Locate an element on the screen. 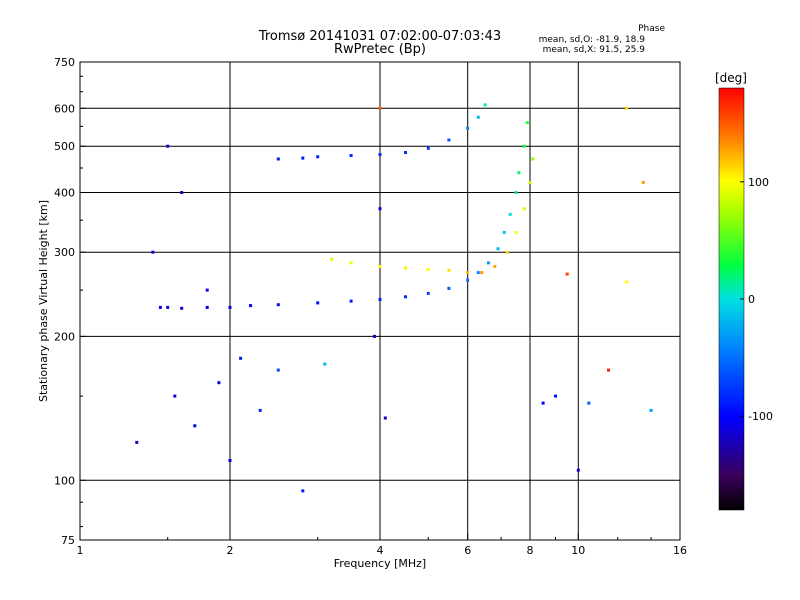 Image resolution: width=800 pixels, height=600 pixels. y-axis-label: Stationary phase Virtual Height [km] is located at coordinates (43, 301).